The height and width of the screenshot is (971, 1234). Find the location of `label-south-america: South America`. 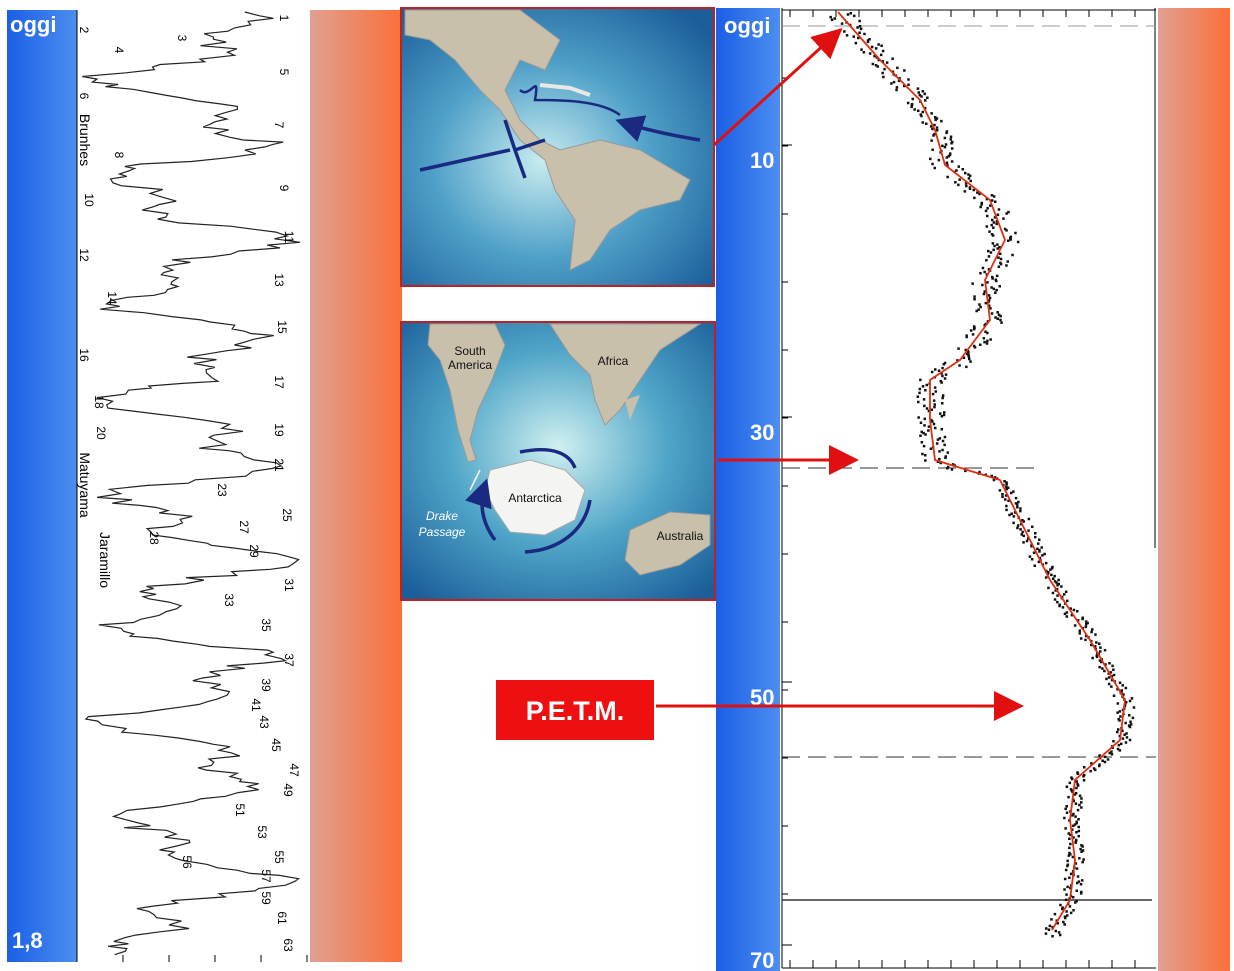

label-south-america: South America is located at coordinates (470, 358).